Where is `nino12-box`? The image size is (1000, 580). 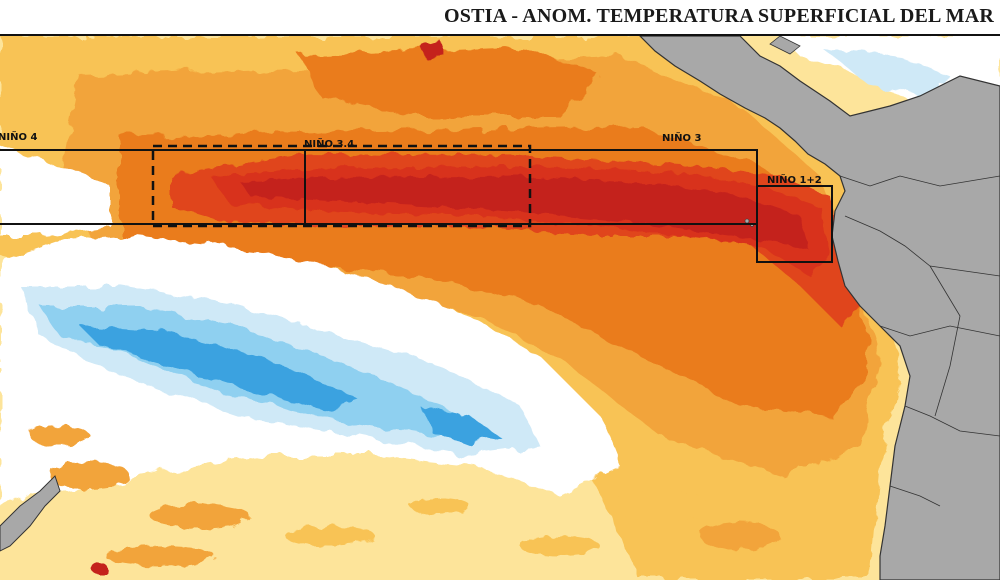
nino12-box is located at coordinates (794, 224).